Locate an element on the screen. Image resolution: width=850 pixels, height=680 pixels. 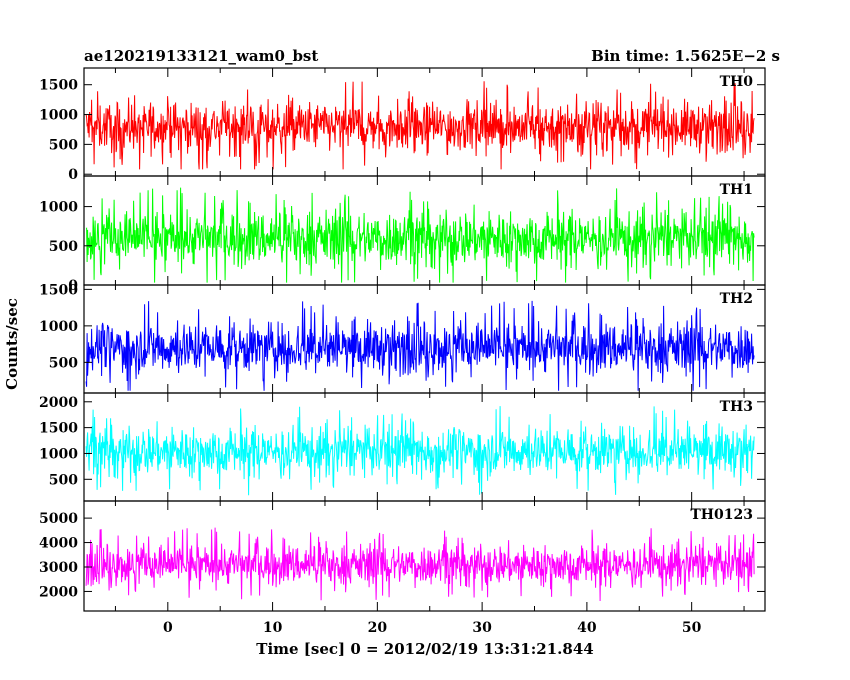
x-tick-label: 10 is located at coordinates (273, 628).